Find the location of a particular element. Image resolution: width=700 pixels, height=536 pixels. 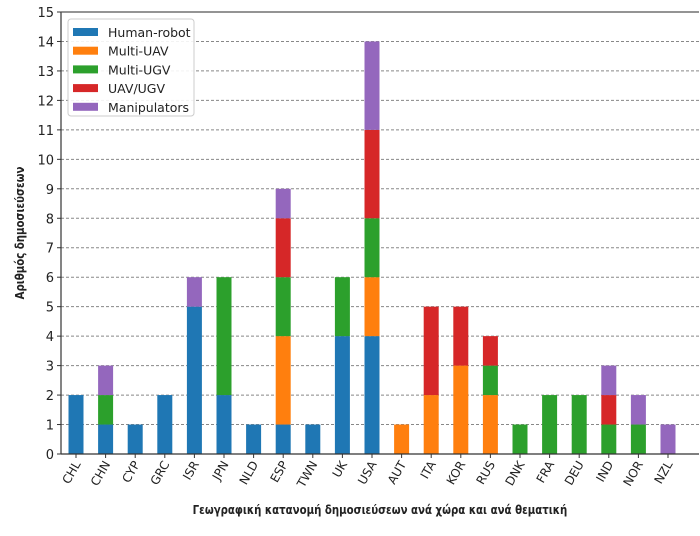

bar-ind-manipulators is located at coordinates (609, 380).